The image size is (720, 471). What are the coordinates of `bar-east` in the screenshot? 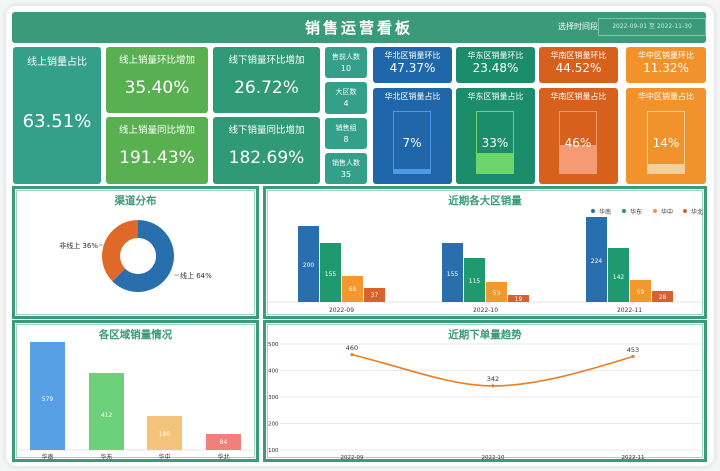 It's located at (106, 411).